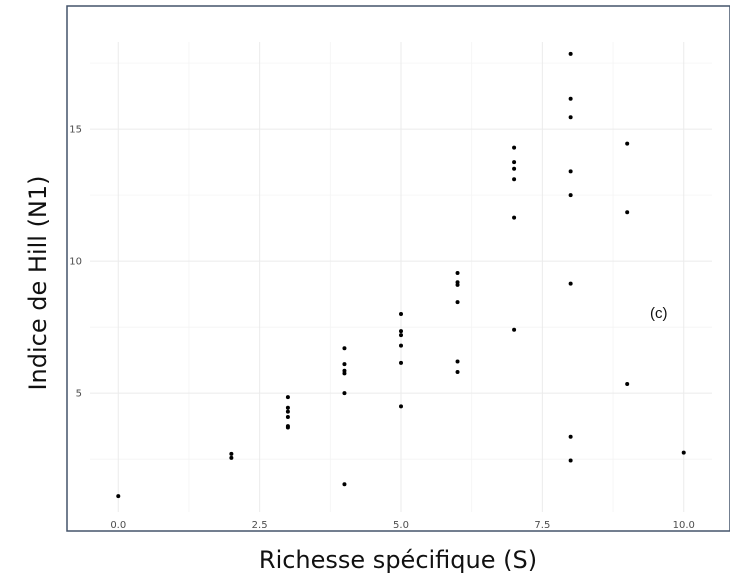 The width and height of the screenshot is (730, 579). I want to click on x-tick-labels: 0.0 2.5 5.0 7.5 10.0, so click(402, 525).